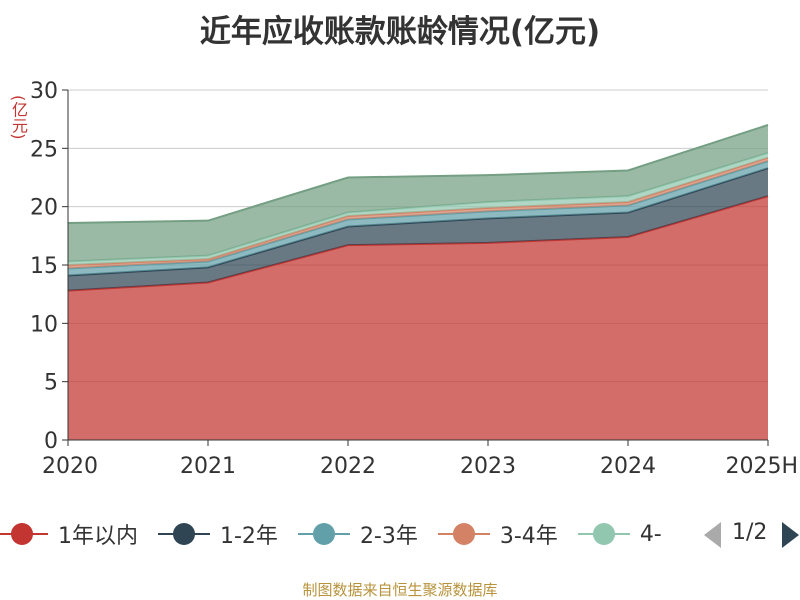 This screenshot has width=800, height=600. I want to click on y-tick-label: 10, so click(44, 324).